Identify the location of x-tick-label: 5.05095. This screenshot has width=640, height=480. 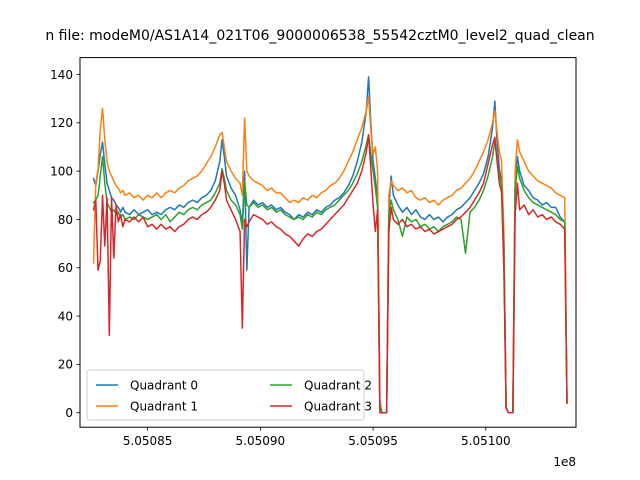
(373, 441).